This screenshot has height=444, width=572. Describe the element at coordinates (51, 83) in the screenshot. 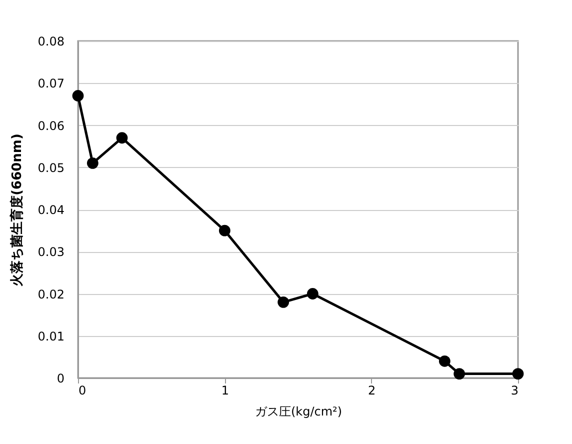

I see `y-tick-label: 0.07` at that location.